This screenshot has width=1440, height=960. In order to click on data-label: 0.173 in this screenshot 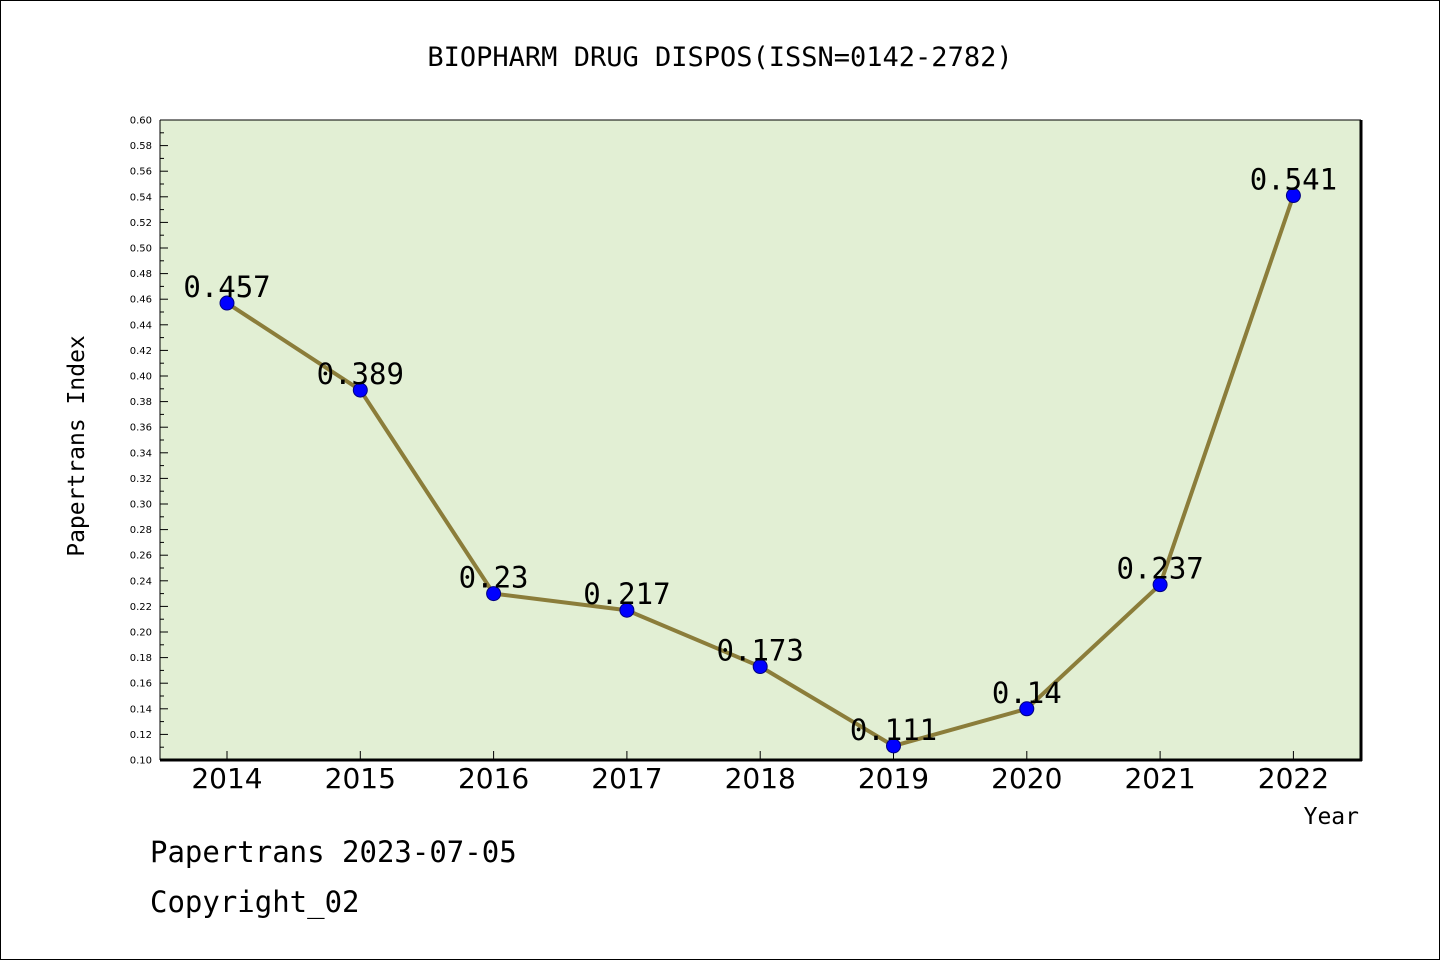, I will do `click(760, 651)`.